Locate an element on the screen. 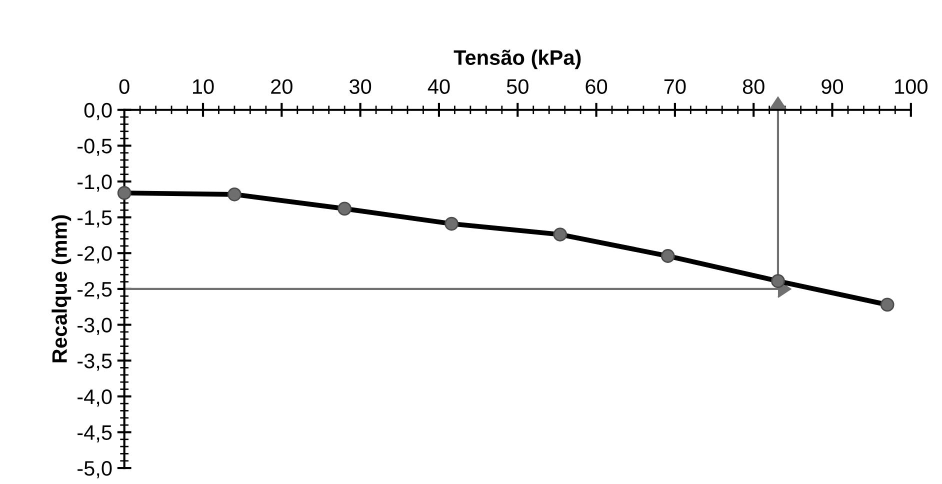 The height and width of the screenshot is (484, 942). x-tick-label: 100 is located at coordinates (911, 86).